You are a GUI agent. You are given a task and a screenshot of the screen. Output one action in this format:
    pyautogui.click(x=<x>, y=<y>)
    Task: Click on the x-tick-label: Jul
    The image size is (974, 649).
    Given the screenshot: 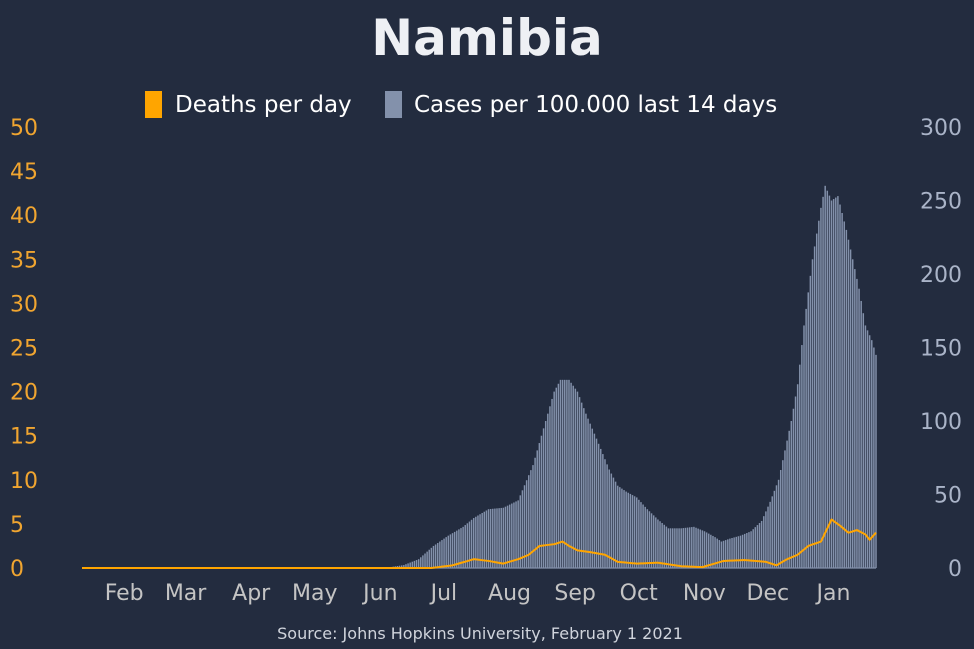 What is the action you would take?
    pyautogui.click(x=443, y=593)
    